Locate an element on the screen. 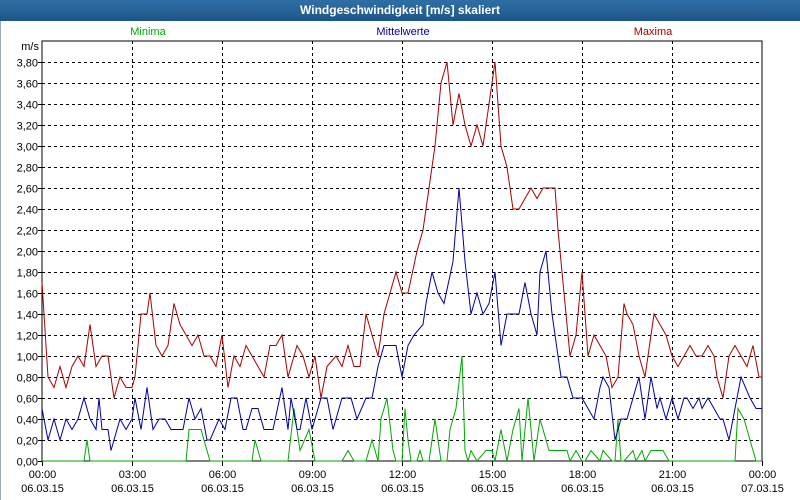 This screenshot has height=500, width=800. y-tick-label: 2,60 is located at coordinates (27, 190).